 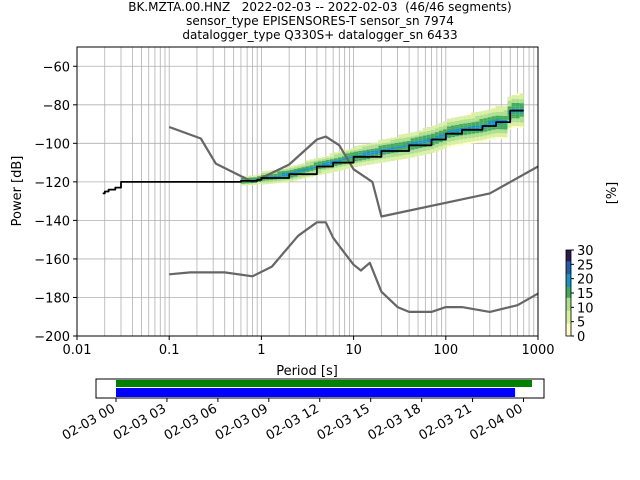 I want to click on coverage-tick-label: 02-04 00, so click(x=496, y=422).